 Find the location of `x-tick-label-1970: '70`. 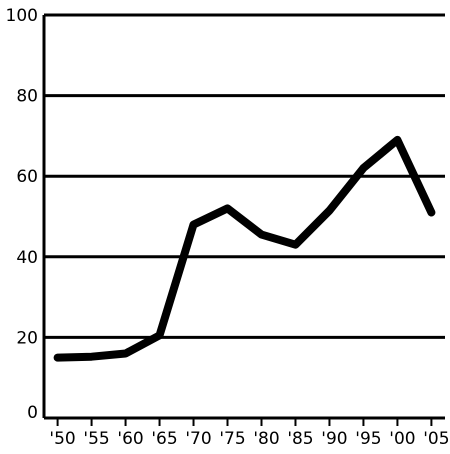

x-tick-label-1970: '70 is located at coordinates (198, 439).